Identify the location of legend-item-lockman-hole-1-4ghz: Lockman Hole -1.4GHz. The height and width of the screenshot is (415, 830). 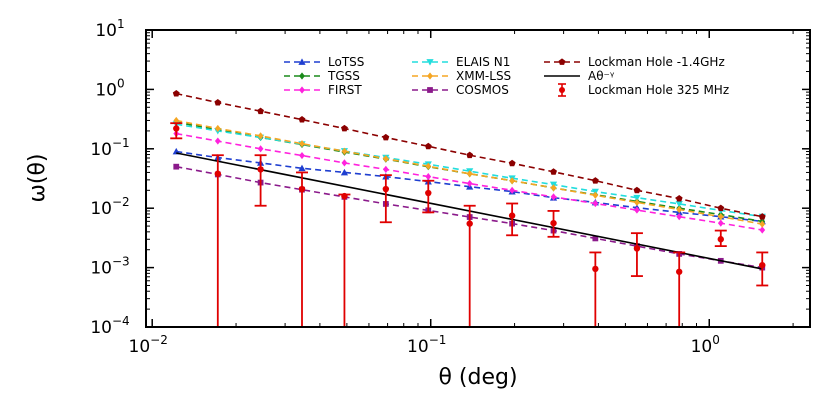
(634, 62).